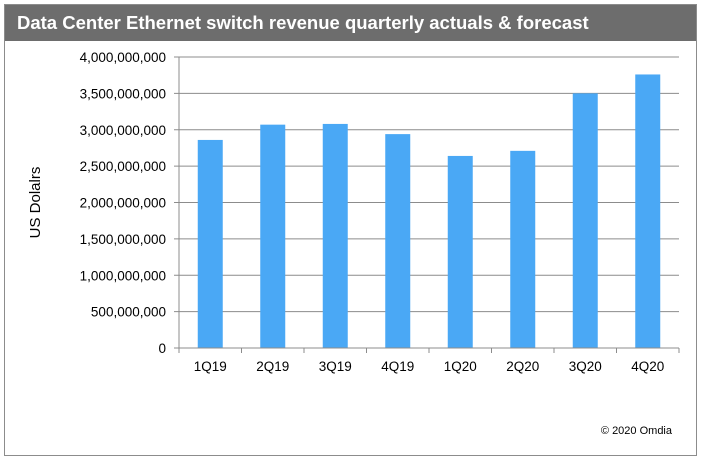 The height and width of the screenshot is (464, 703). Describe the element at coordinates (648, 211) in the screenshot. I see `bar-4q20` at that location.